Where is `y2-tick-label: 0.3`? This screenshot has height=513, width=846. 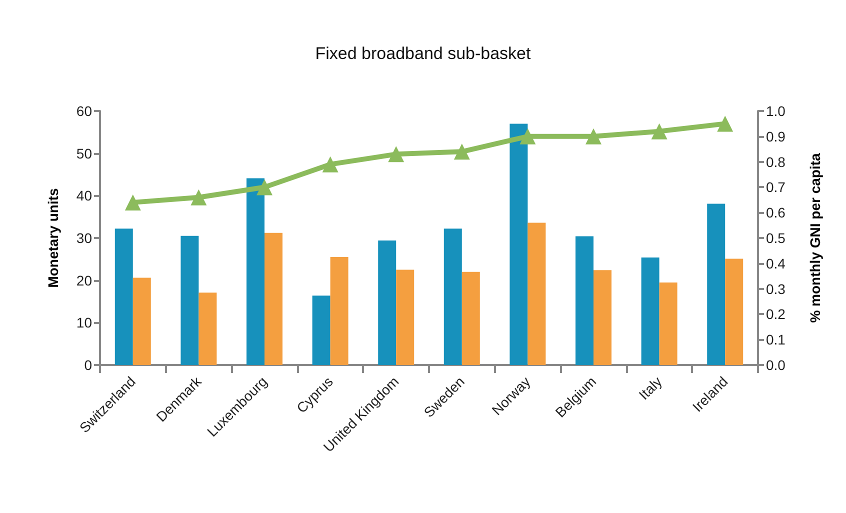
y2-tick-label: 0.3 is located at coordinates (776, 288).